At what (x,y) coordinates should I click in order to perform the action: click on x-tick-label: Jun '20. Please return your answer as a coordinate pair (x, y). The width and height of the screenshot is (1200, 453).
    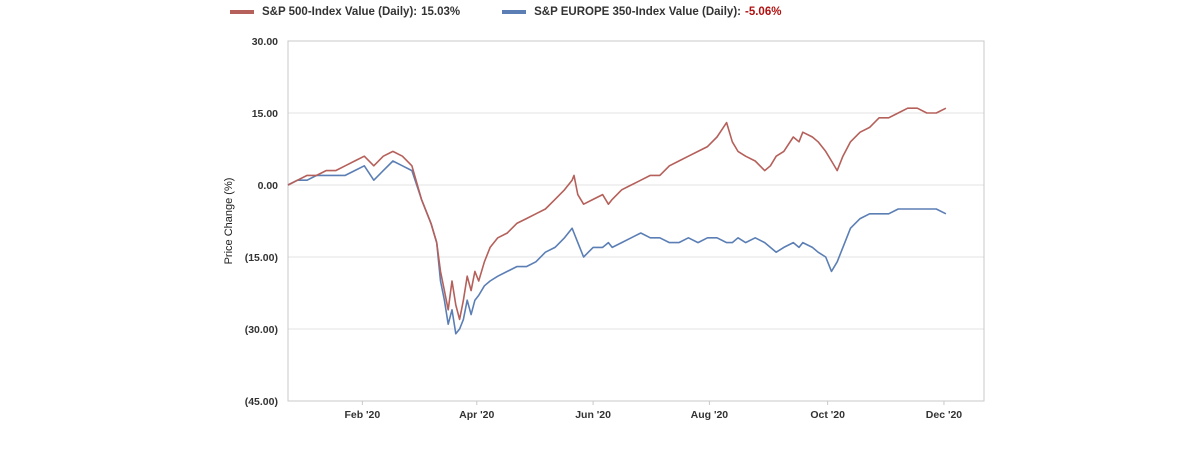
    Looking at the image, I should click on (593, 415).